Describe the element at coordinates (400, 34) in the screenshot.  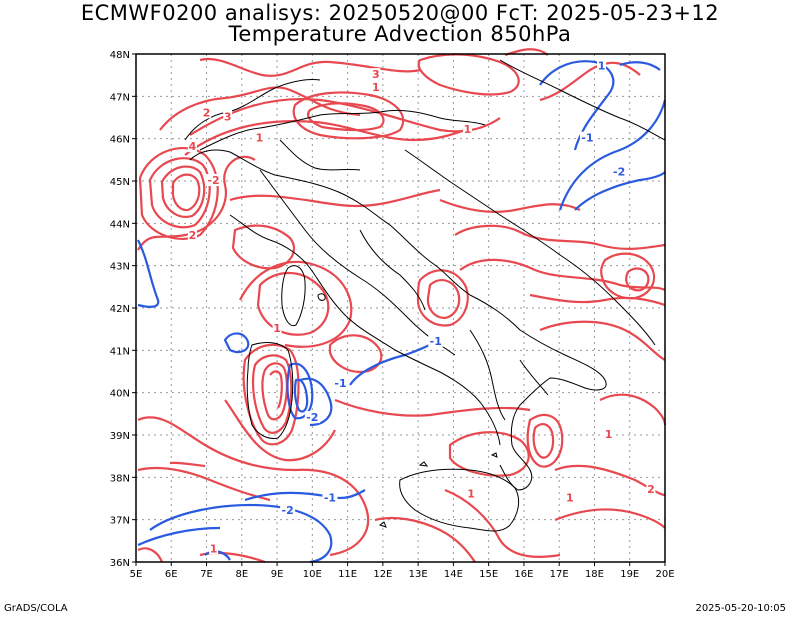
I see `chart-subtitle: Temperature Advection 850hPa` at that location.